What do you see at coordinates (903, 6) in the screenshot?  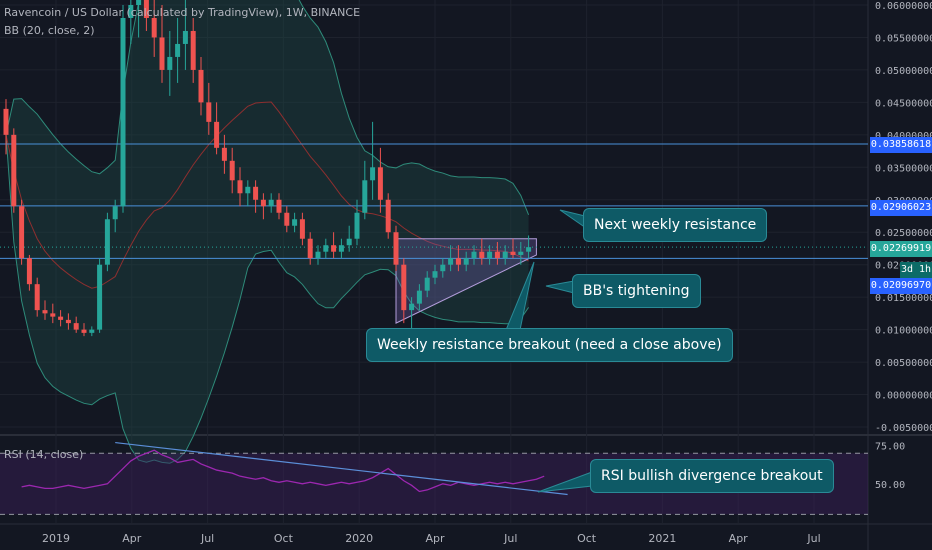 I see `price-tick-label: 0.06000000` at bounding box center [903, 6].